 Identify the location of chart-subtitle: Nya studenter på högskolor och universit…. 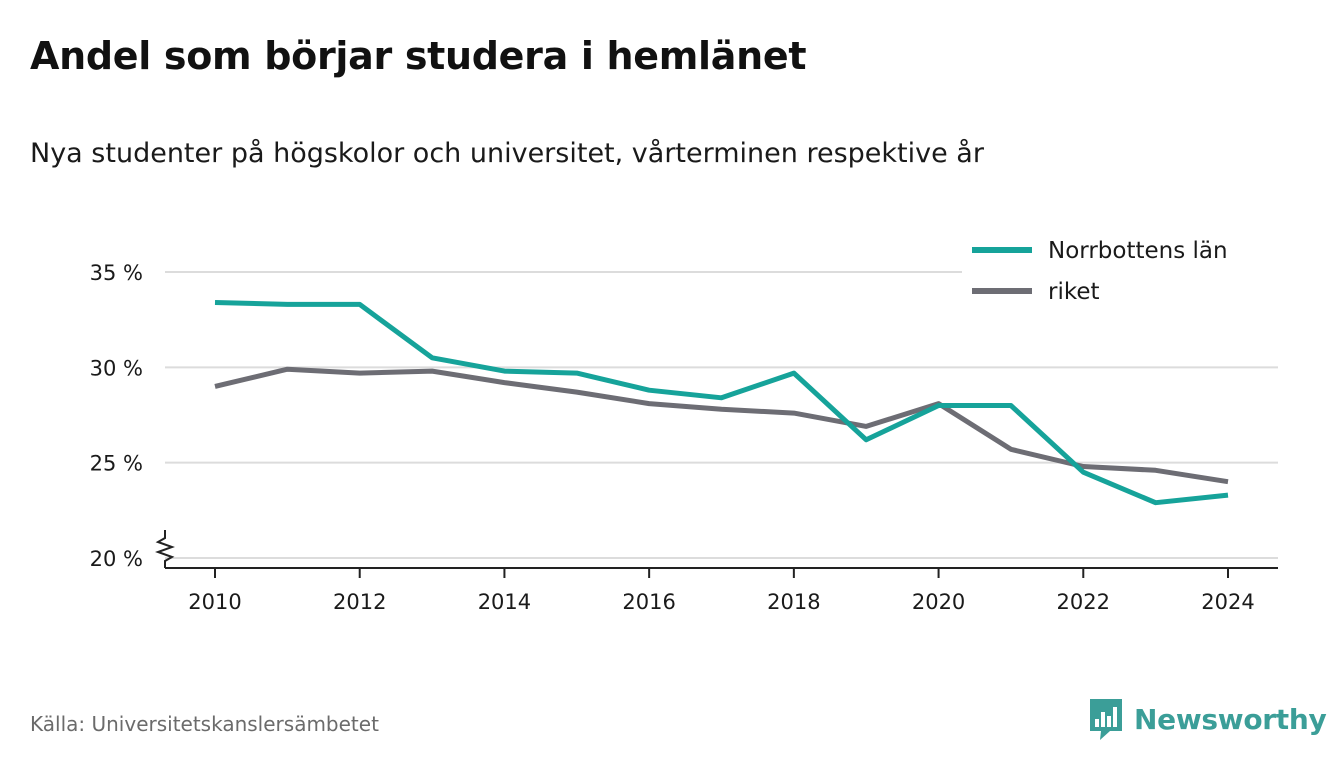
(507, 153).